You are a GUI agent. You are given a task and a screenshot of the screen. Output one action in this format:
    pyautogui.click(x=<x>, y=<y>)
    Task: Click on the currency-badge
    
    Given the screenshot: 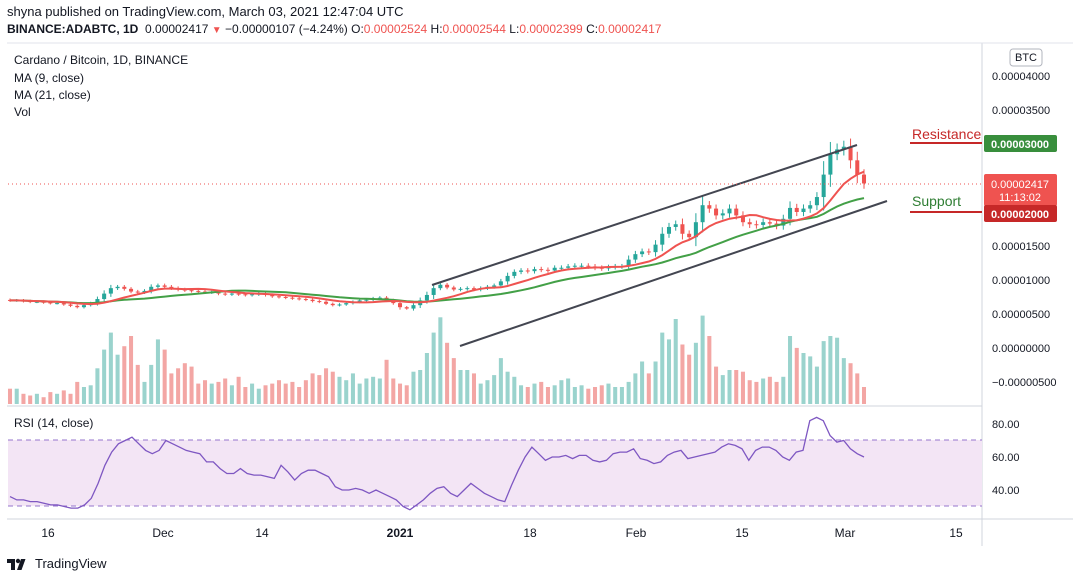 What is the action you would take?
    pyautogui.click(x=1026, y=57)
    